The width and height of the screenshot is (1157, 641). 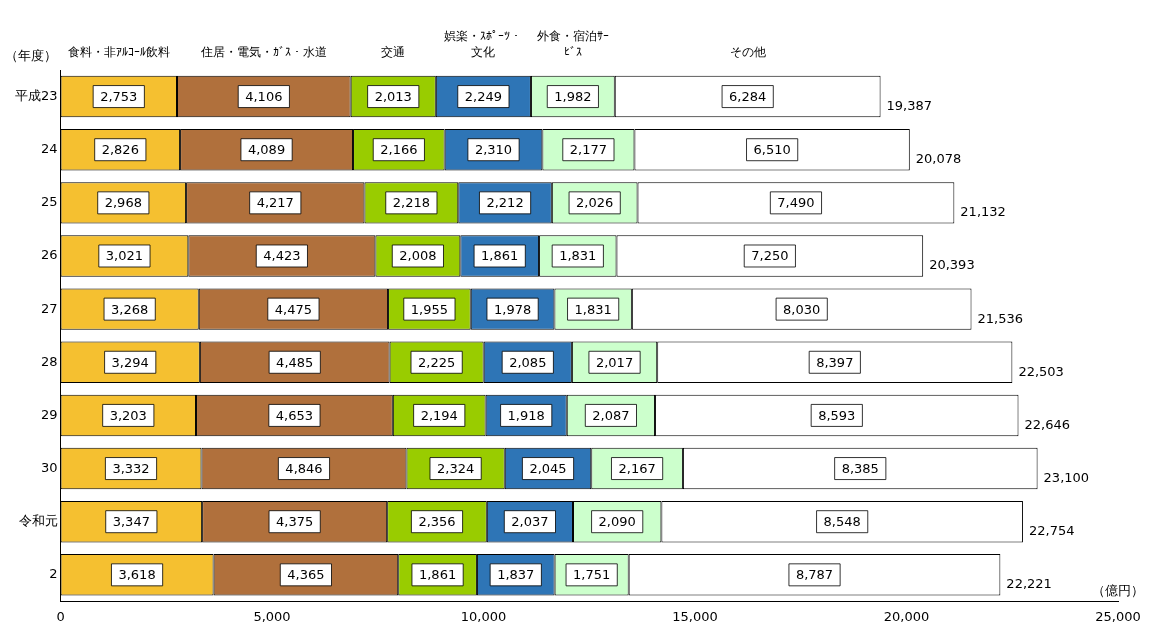 What do you see at coordinates (393, 52) in the screenshot?
I see `series-label: 交通` at bounding box center [393, 52].